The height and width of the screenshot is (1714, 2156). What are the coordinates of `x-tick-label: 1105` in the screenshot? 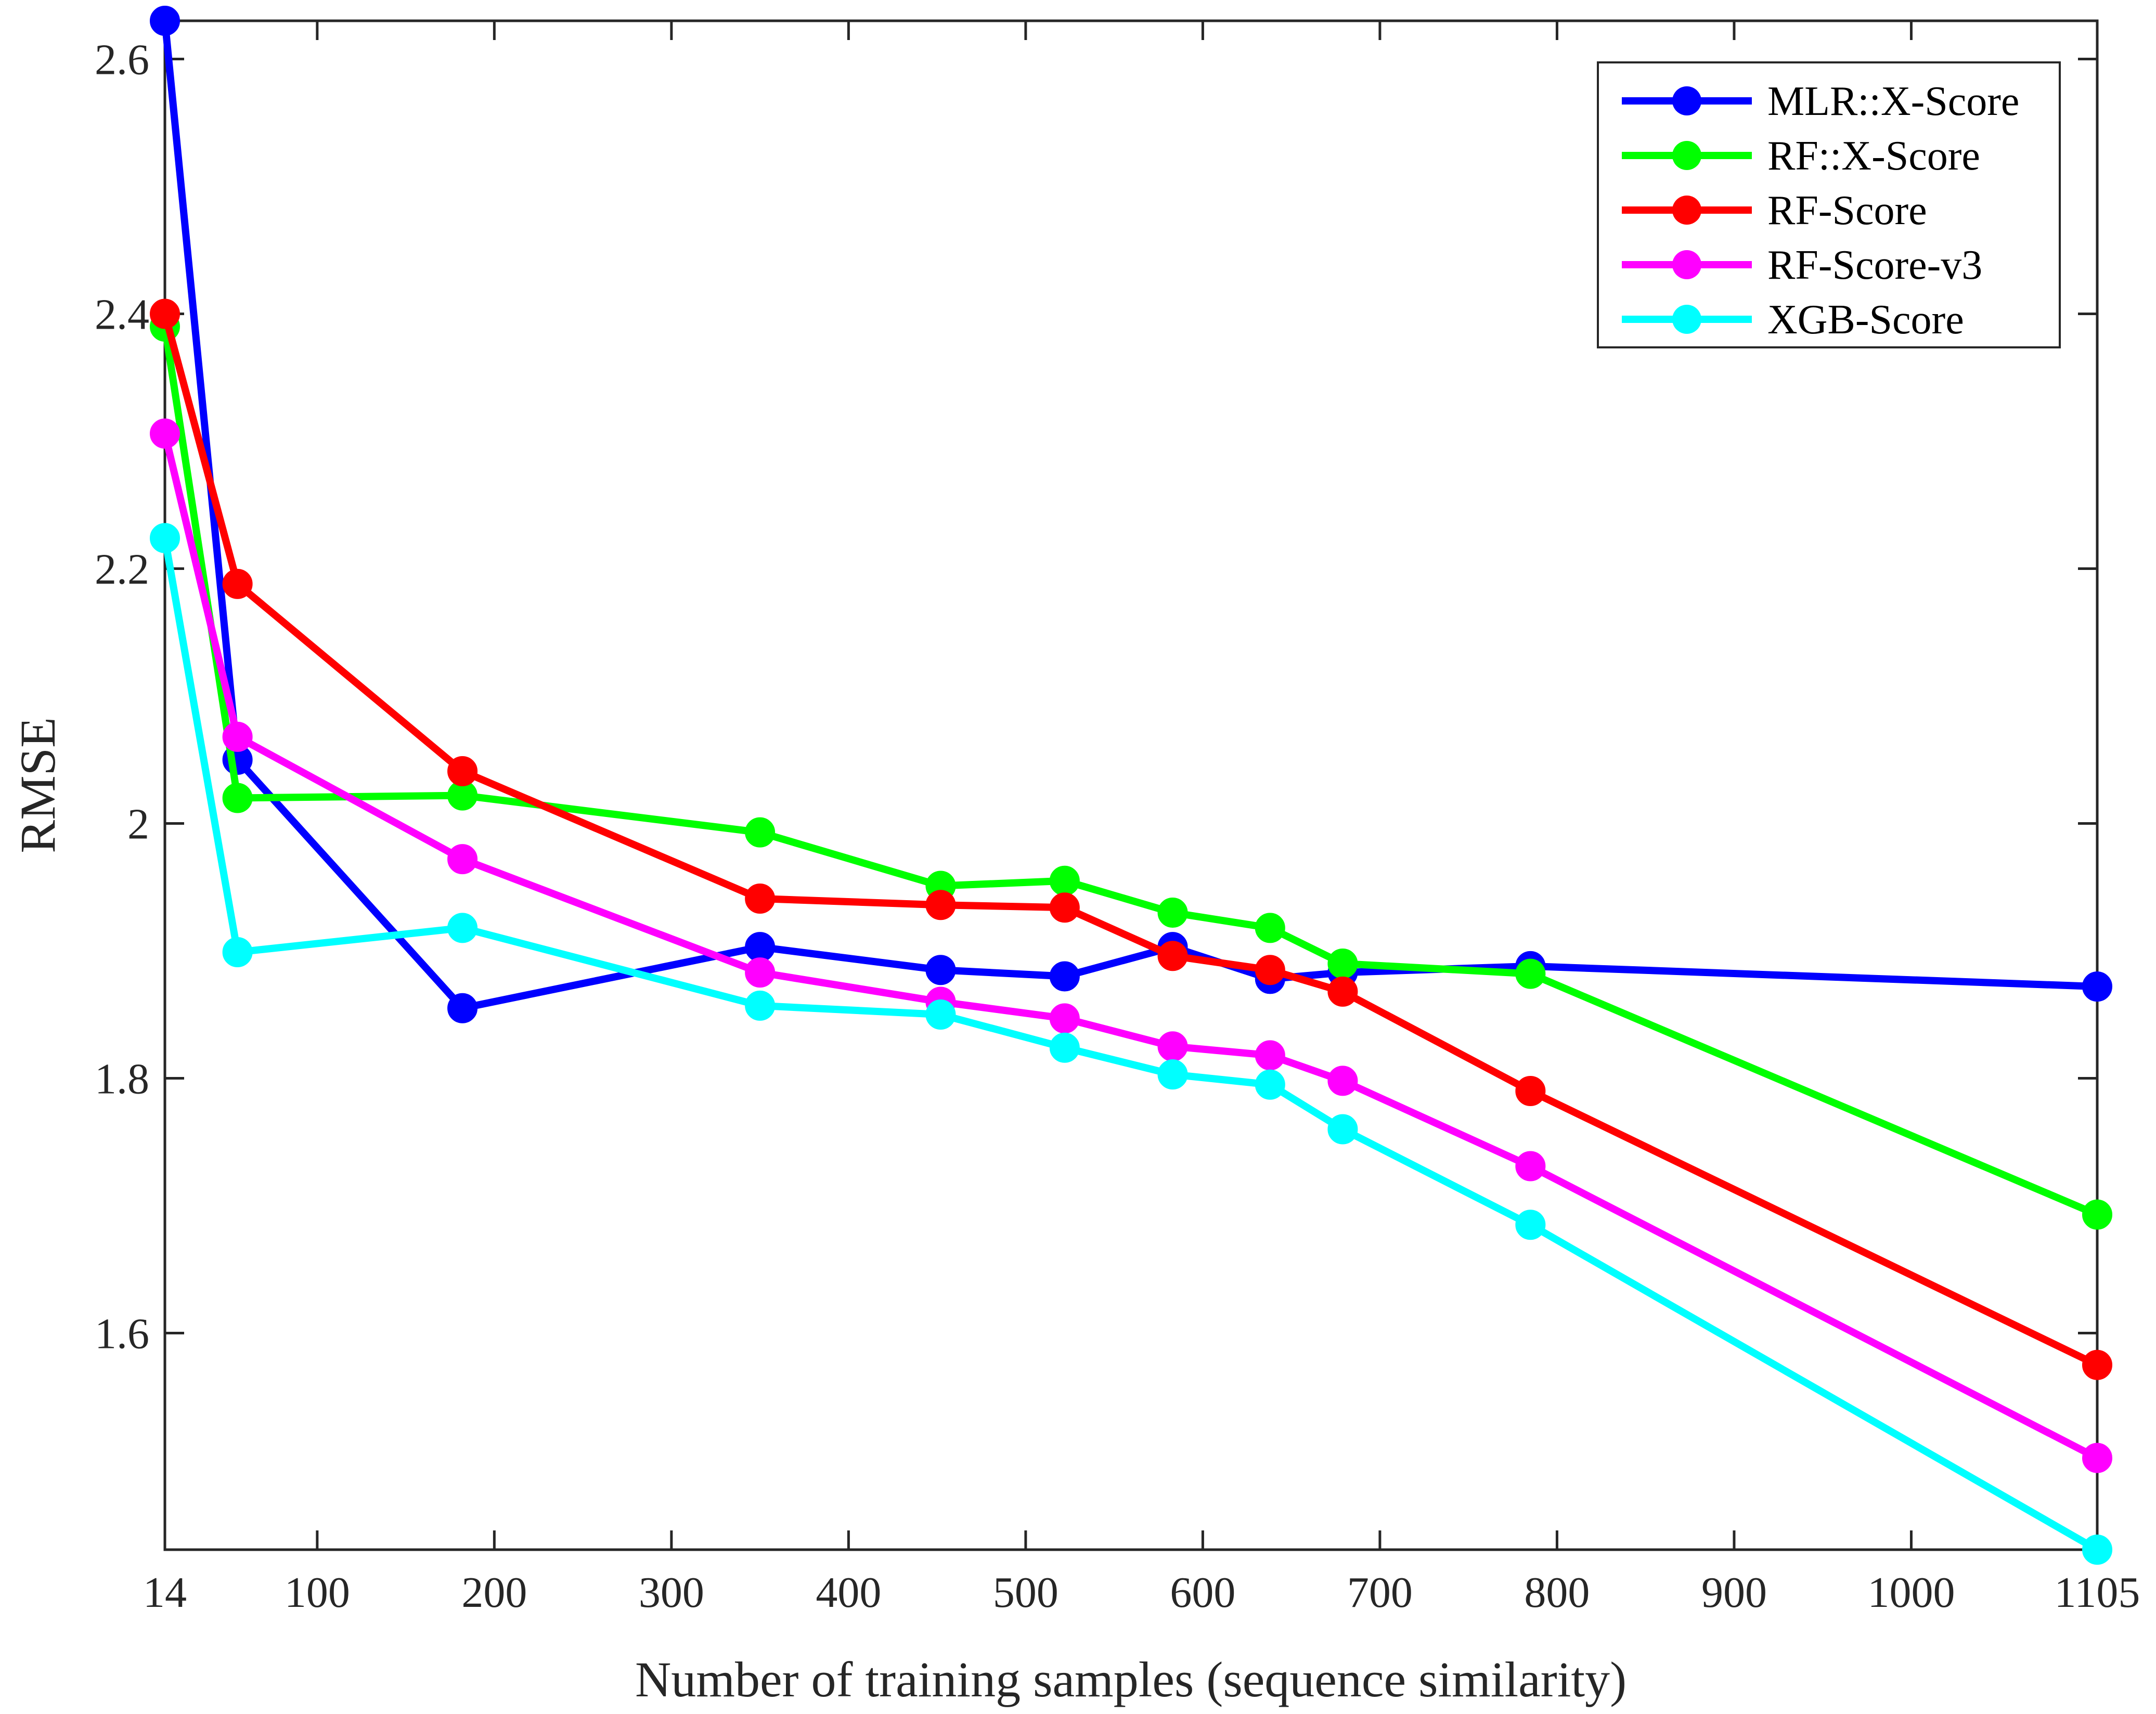 It's located at (2097, 1592).